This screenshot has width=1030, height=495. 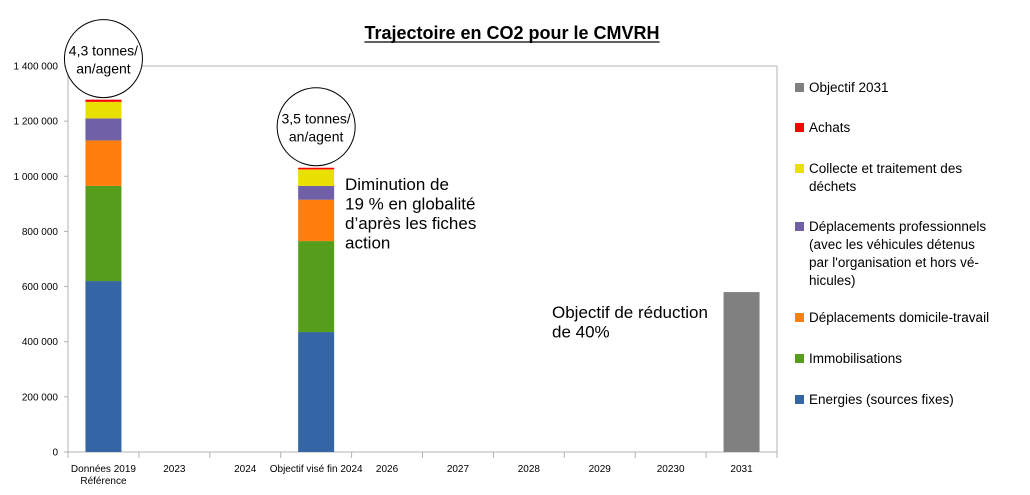 I want to click on legend-label: Collecte et traitement des déchets, so click(x=885, y=177).